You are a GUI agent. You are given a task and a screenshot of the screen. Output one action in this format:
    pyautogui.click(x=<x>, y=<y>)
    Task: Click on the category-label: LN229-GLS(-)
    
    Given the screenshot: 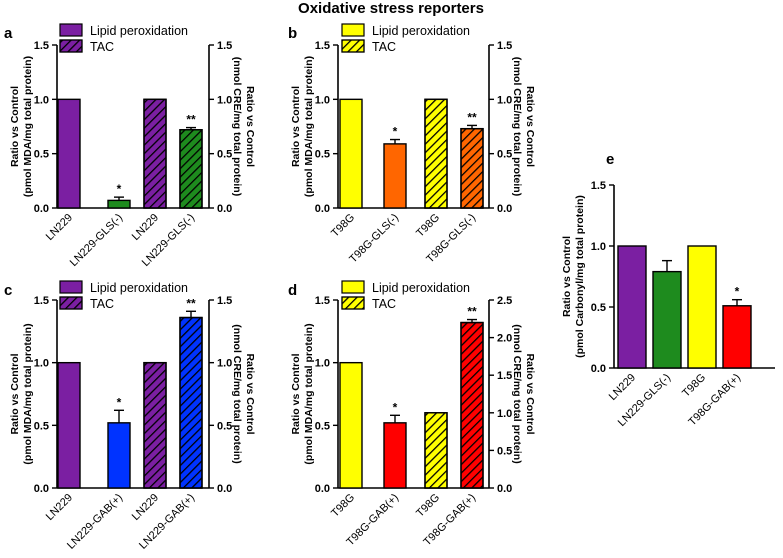 What is the action you would take?
    pyautogui.click(x=96, y=240)
    